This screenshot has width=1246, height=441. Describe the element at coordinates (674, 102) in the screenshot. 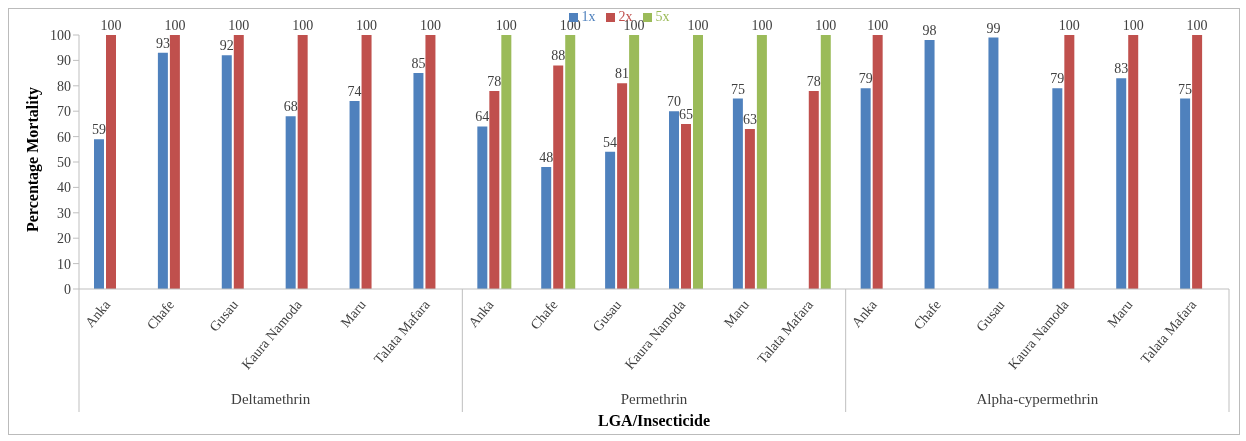

I see `data-label: 70` at that location.